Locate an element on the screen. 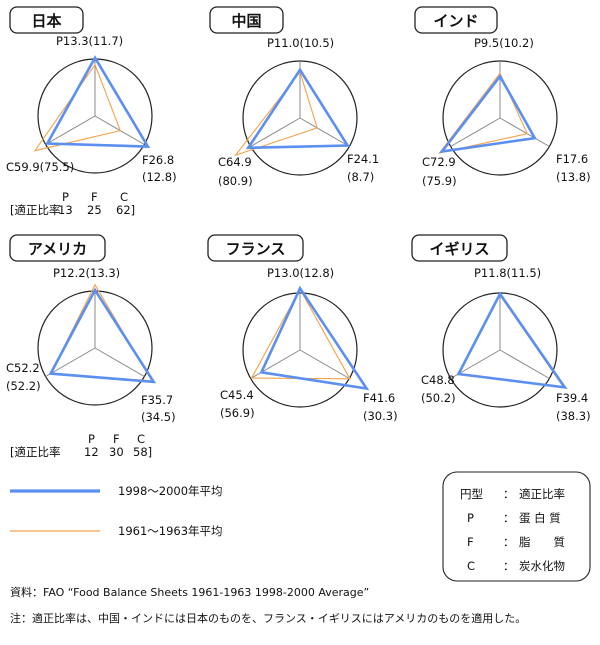  ratio-value-c: 62] is located at coordinates (125, 210).